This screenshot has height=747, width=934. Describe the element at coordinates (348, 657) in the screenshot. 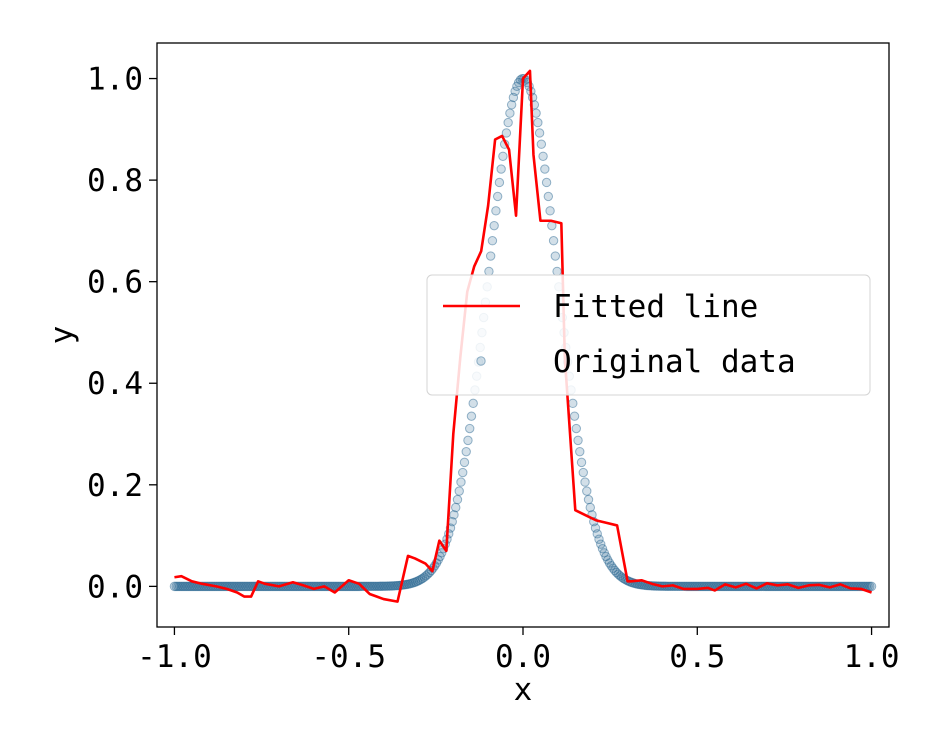

I see `x-tick-label: -0.5` at that location.